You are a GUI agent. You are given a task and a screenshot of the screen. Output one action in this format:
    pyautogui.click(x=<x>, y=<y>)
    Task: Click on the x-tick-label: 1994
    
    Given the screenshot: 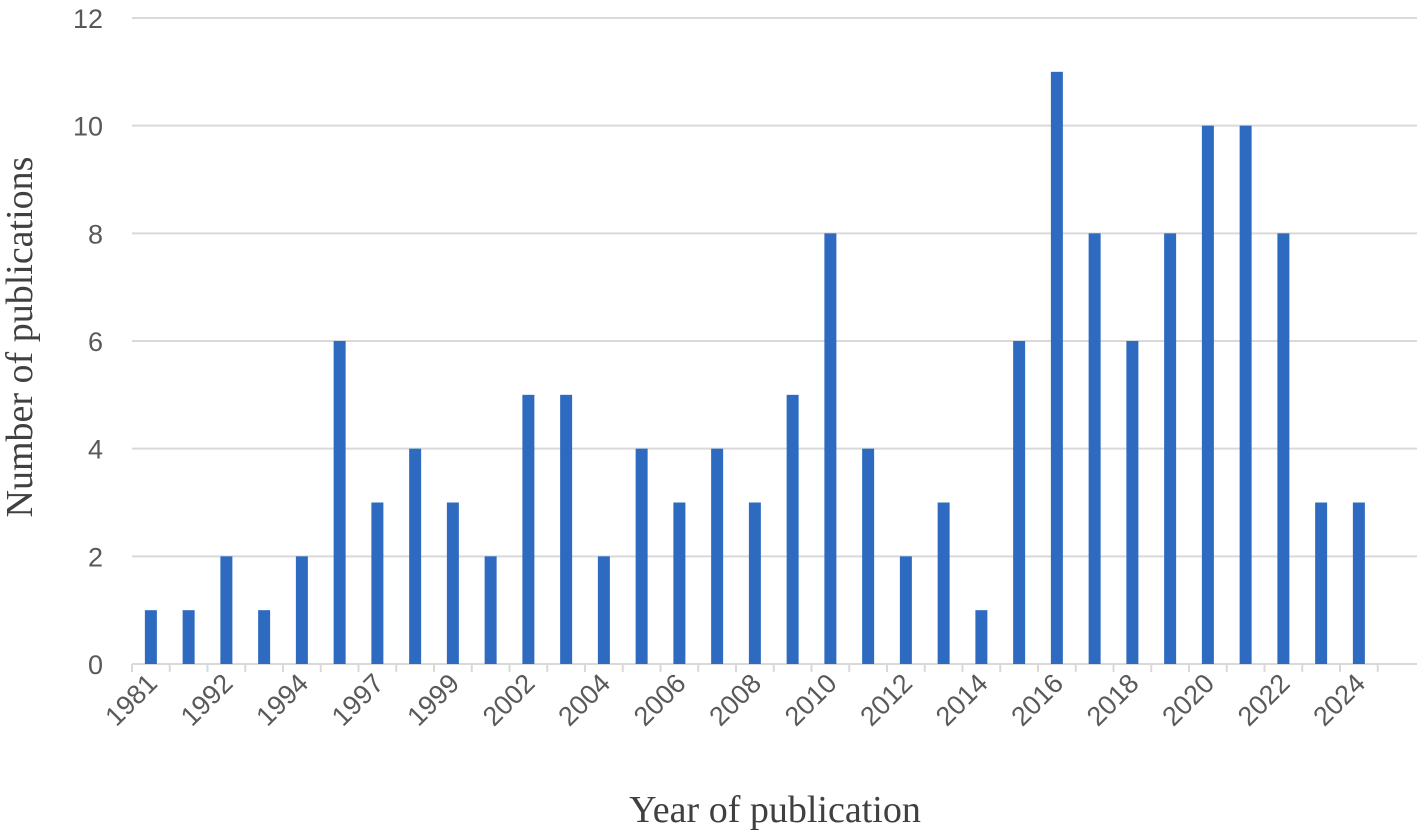 What is the action you would take?
    pyautogui.click(x=282, y=700)
    